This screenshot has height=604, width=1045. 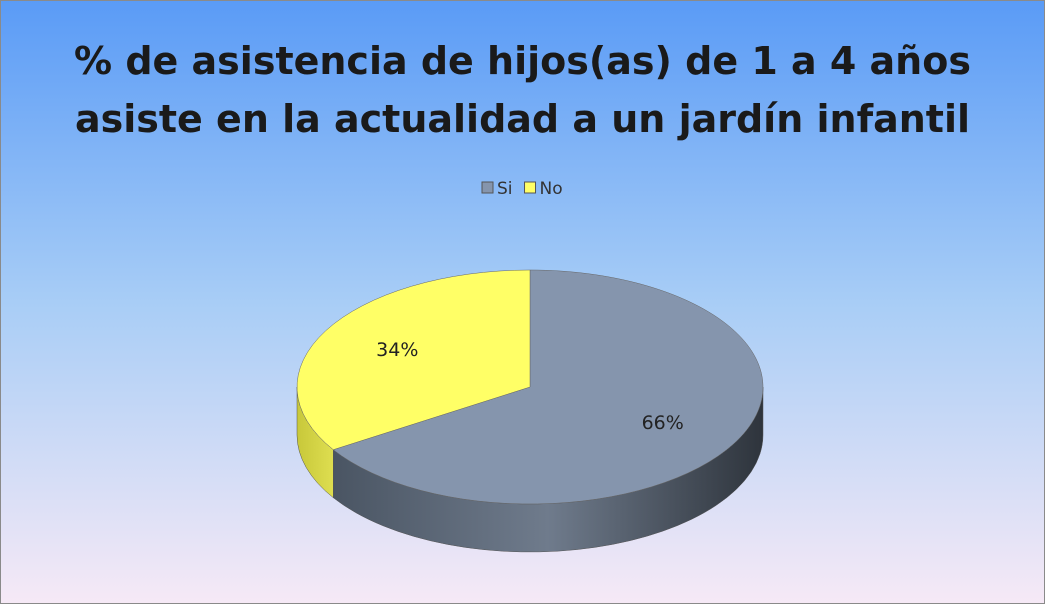 I want to click on legend-label: Si, so click(x=505, y=189).